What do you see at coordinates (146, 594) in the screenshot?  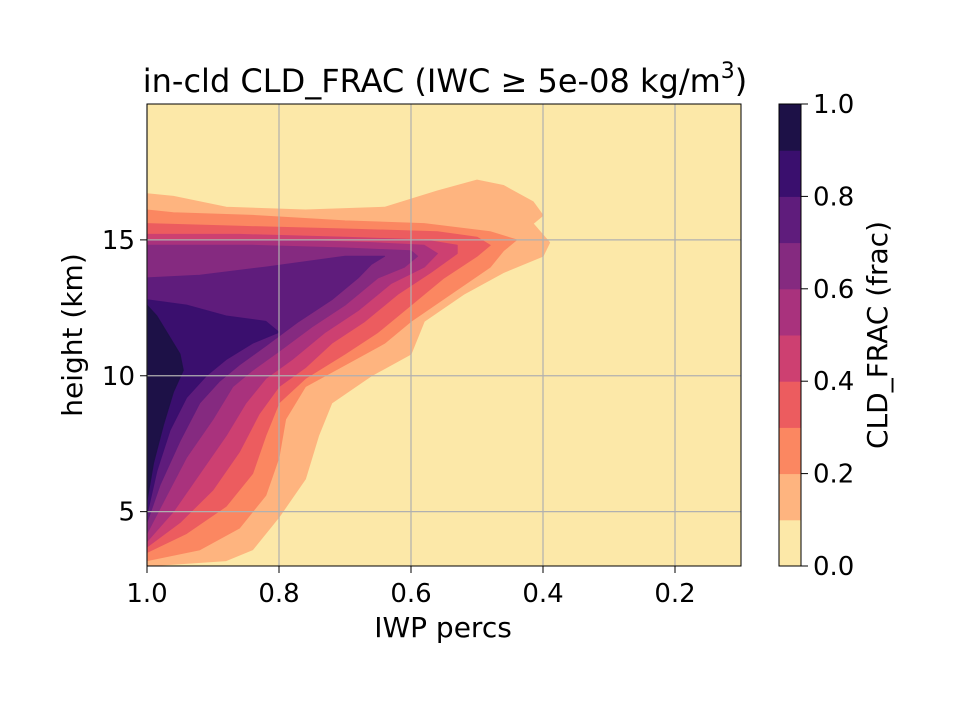 I see `x-tick-label: 1.0` at bounding box center [146, 594].